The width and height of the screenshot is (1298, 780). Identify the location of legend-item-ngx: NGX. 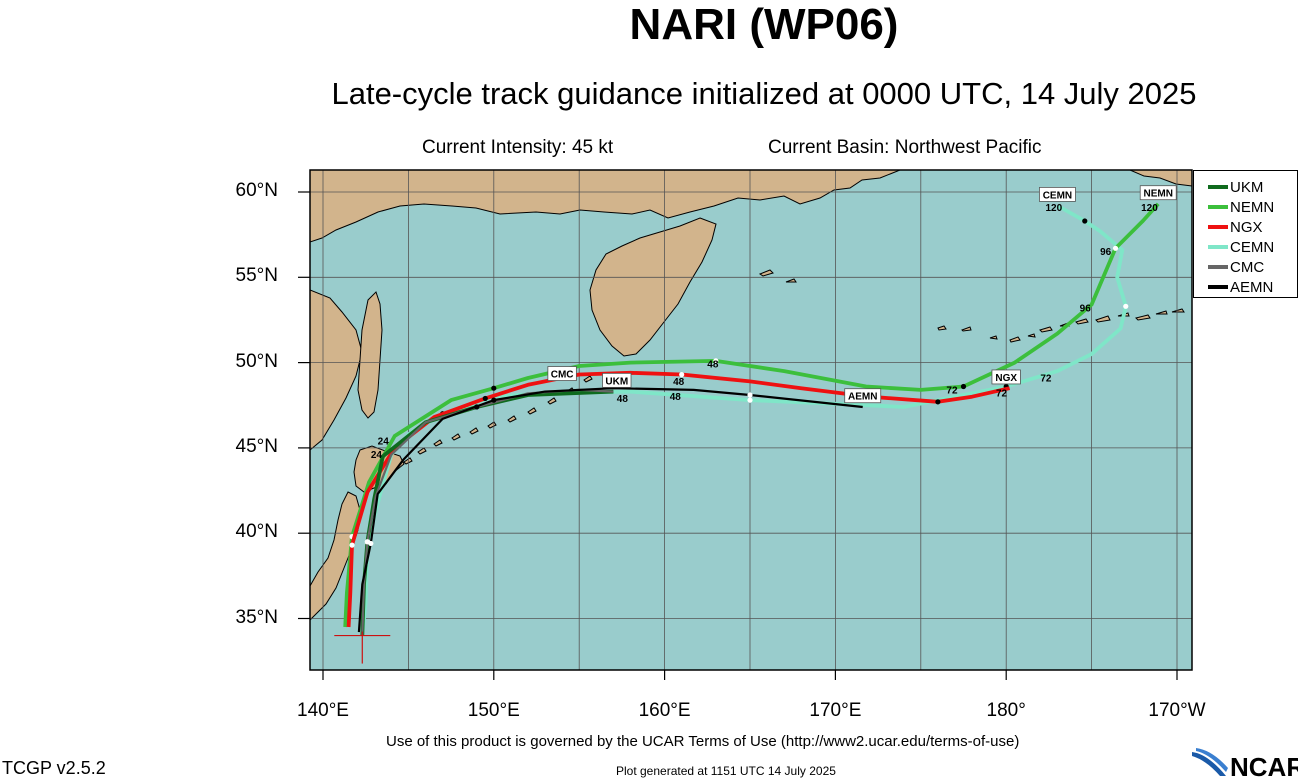
(1235, 227).